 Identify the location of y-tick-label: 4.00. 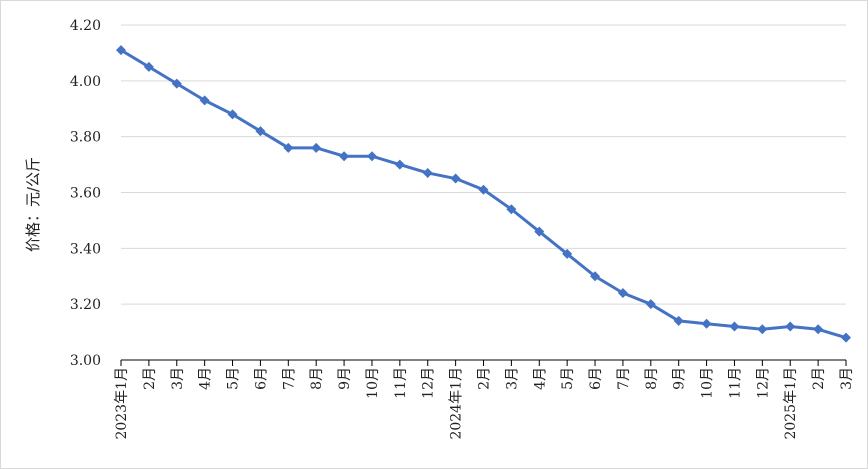
(85, 82).